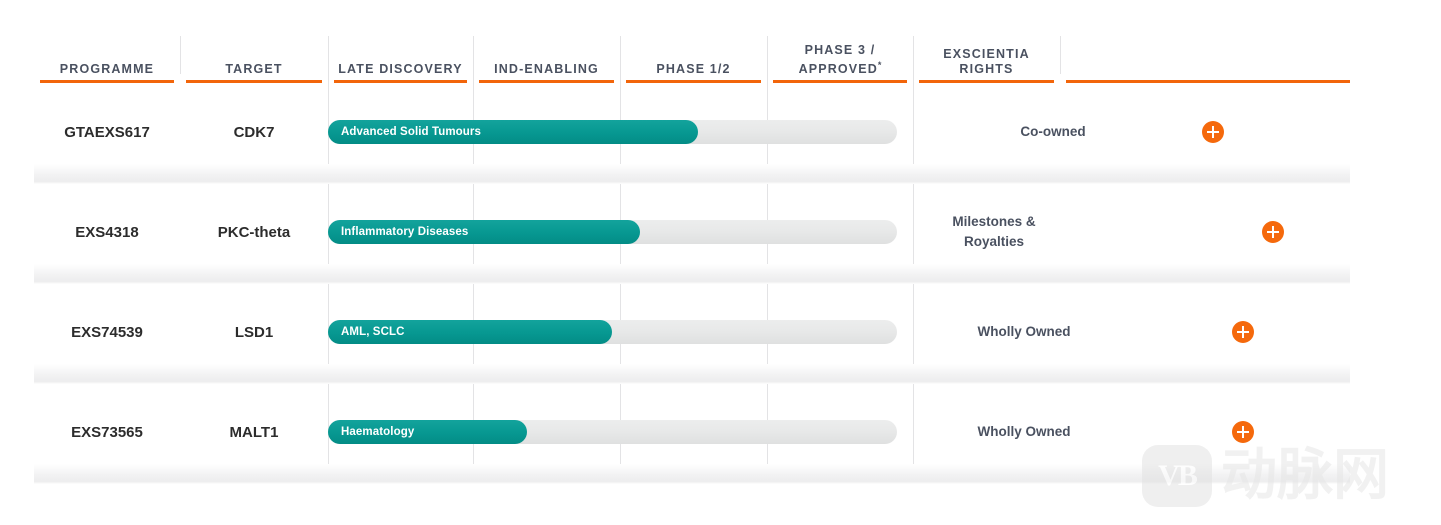 The width and height of the screenshot is (1441, 525). What do you see at coordinates (546, 58) in the screenshot?
I see `header-ind-enabling: IND-ENABLING` at bounding box center [546, 58].